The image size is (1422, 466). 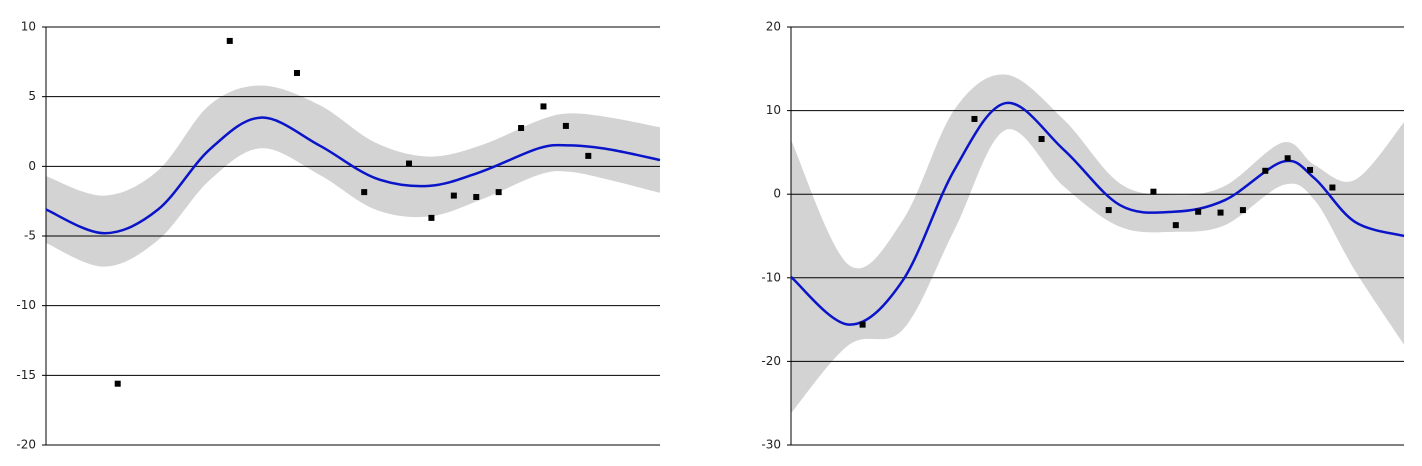 I want to click on y-tick-label: -30, so click(x=771, y=445).